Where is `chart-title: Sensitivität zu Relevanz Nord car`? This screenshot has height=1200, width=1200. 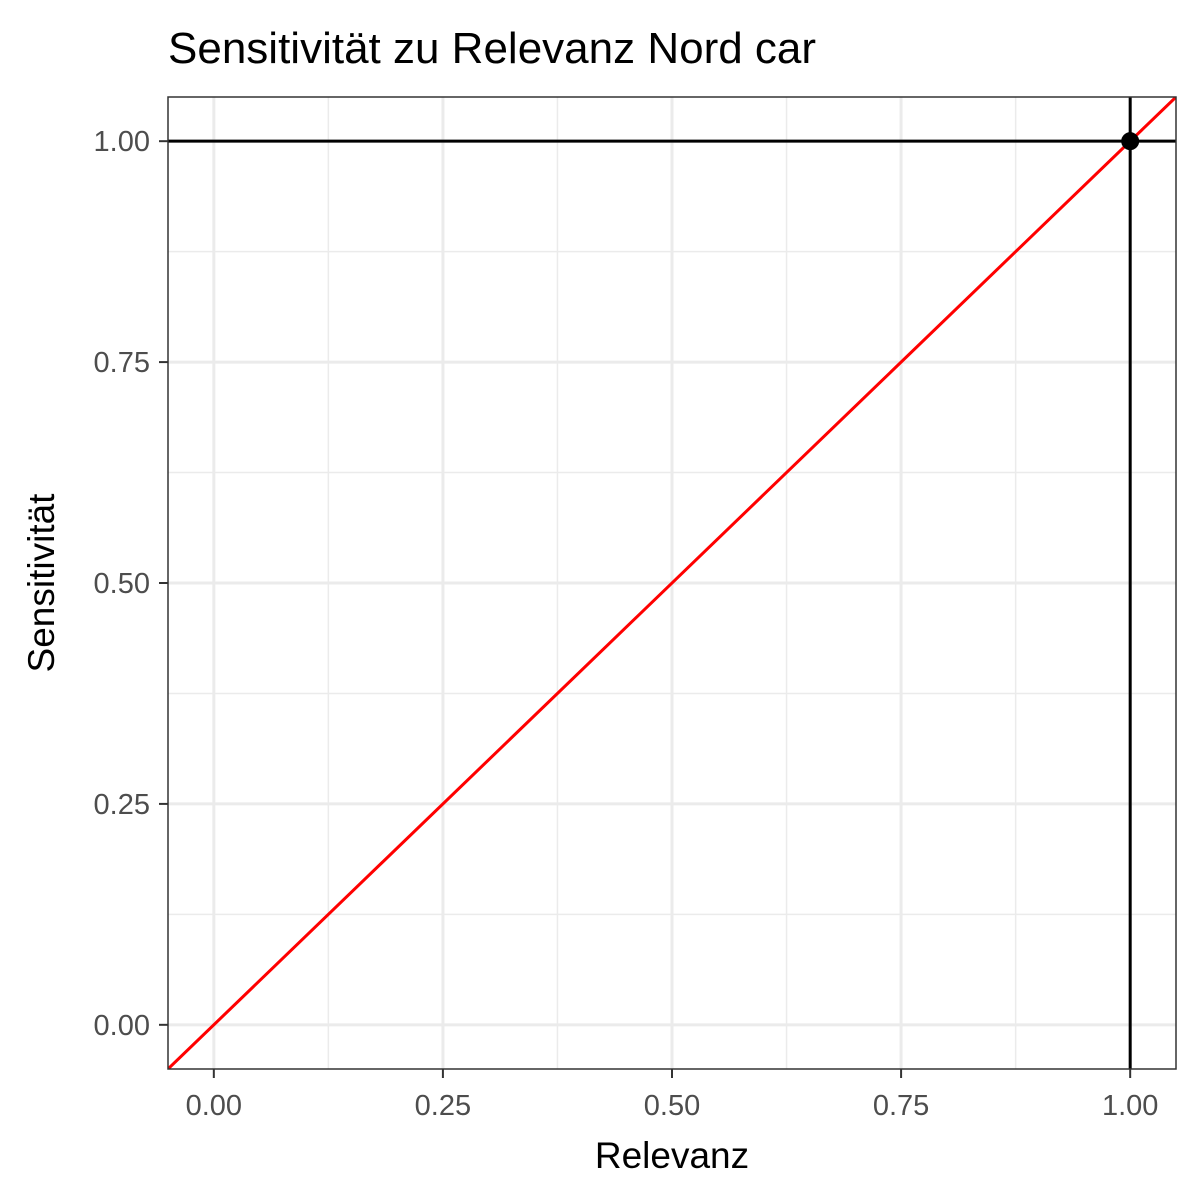
chart-title: Sensitivität zu Relevanz Nord car is located at coordinates (492, 48).